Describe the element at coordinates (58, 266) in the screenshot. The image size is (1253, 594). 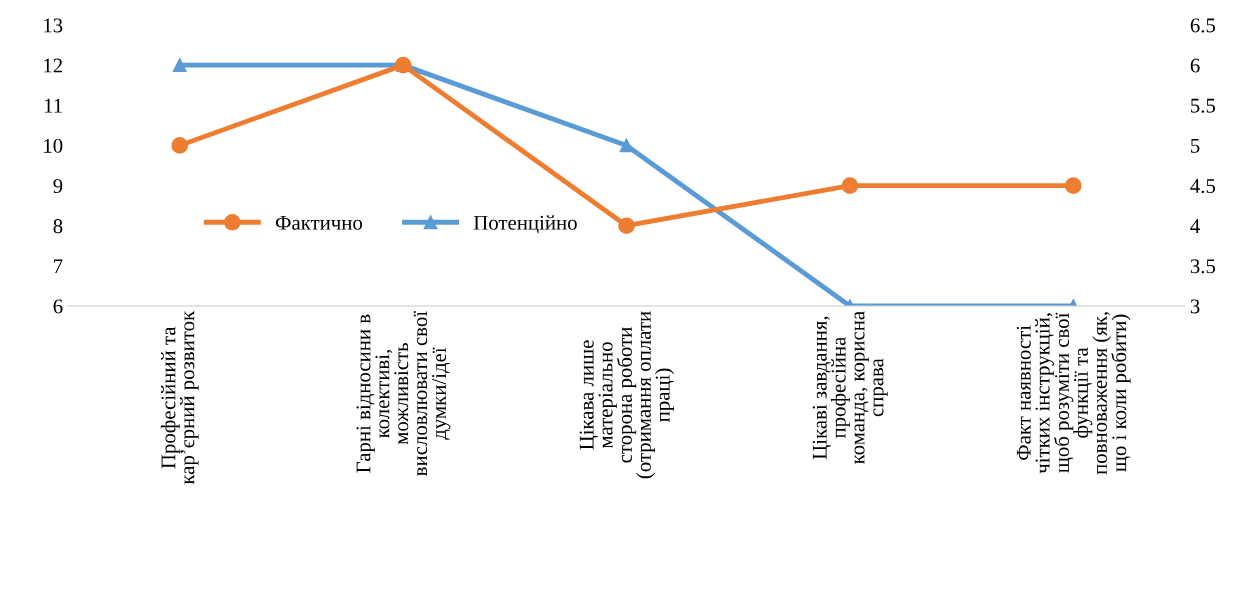
I see `y-tick-label: 7` at that location.